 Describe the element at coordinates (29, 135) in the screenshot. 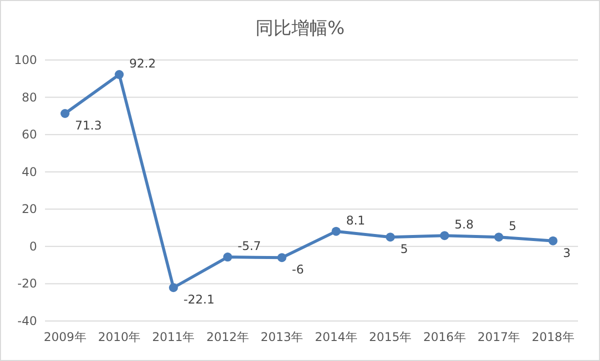

I see `y-tick-label: 60` at that location.